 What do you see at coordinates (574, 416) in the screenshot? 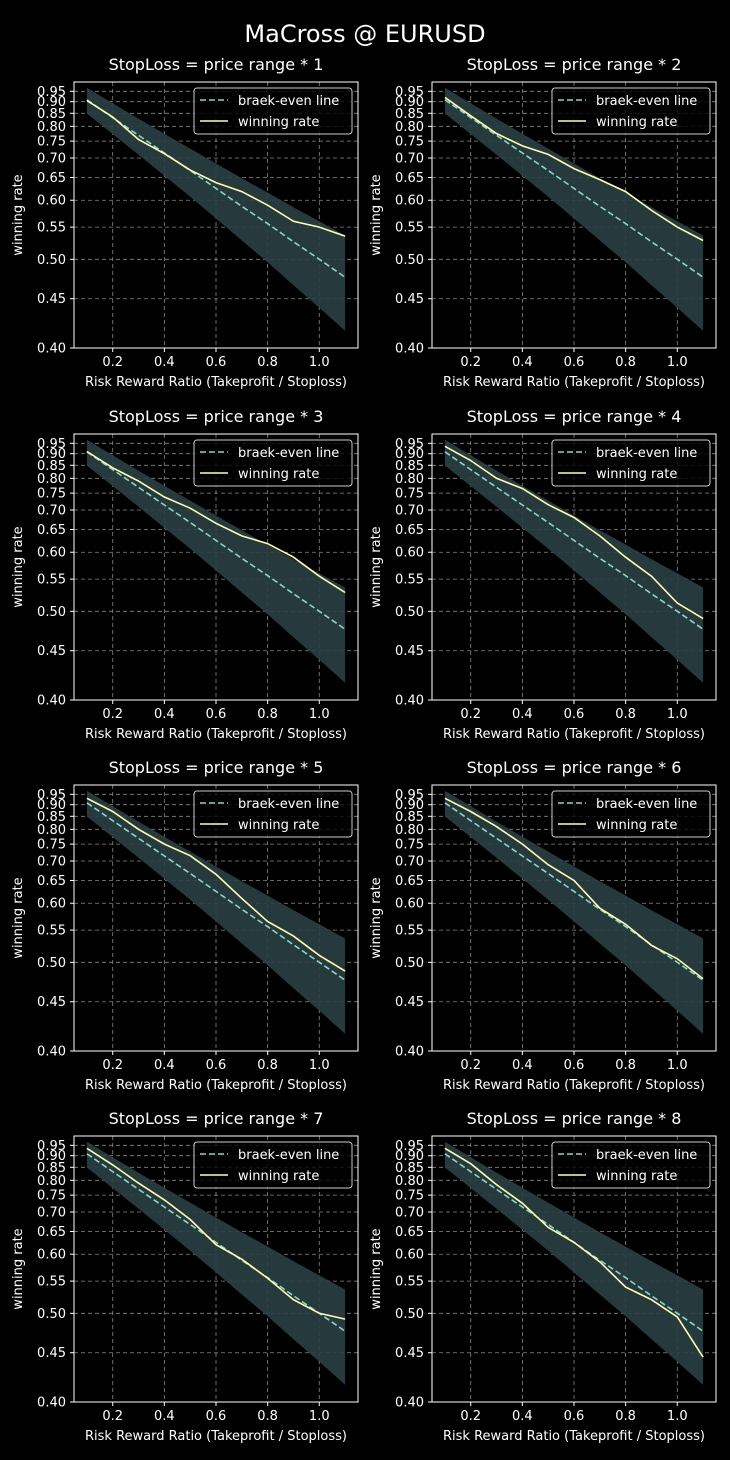
I see `subplot-title: StopLoss = price range * 4` at bounding box center [574, 416].